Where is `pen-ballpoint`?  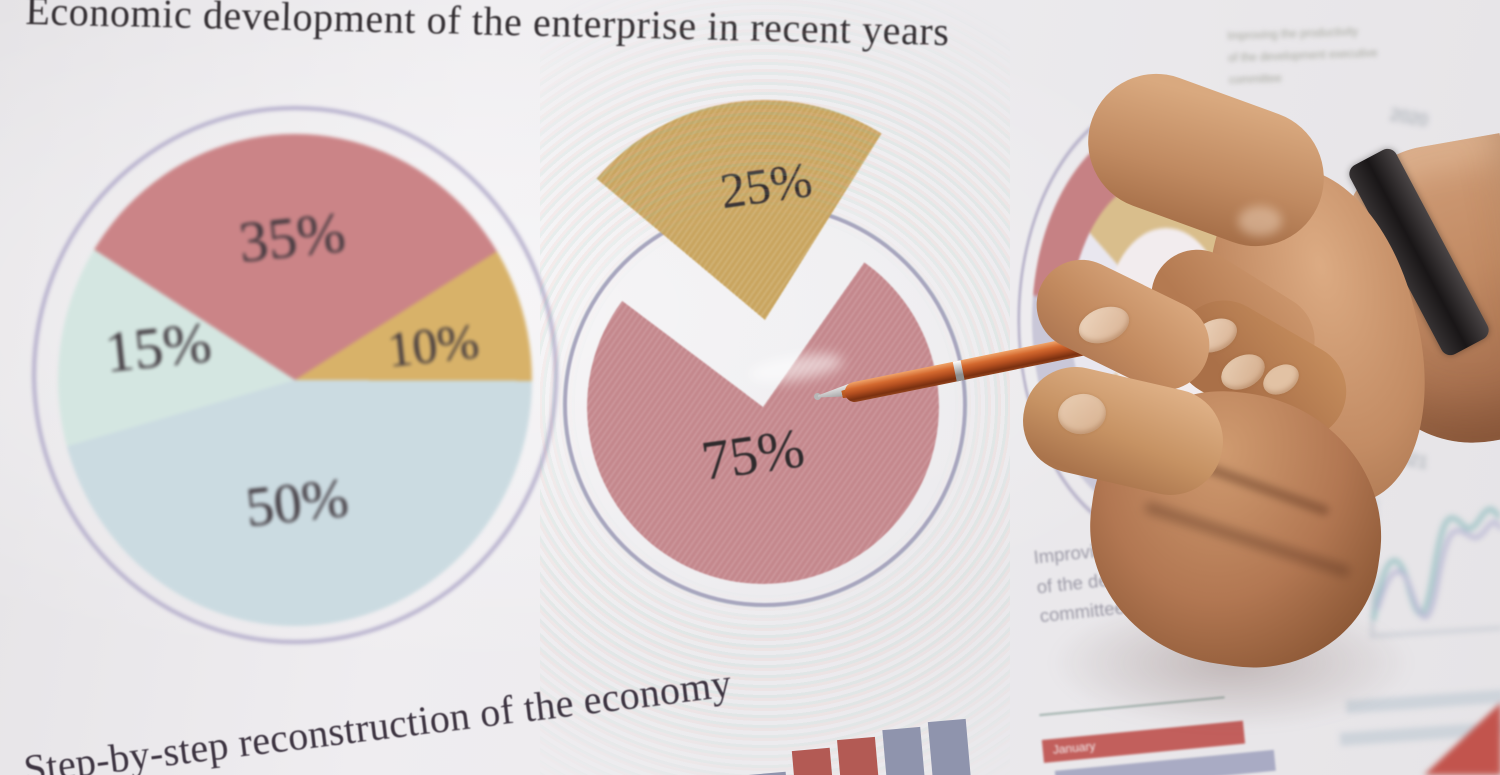 pen-ballpoint is located at coordinates (817, 396).